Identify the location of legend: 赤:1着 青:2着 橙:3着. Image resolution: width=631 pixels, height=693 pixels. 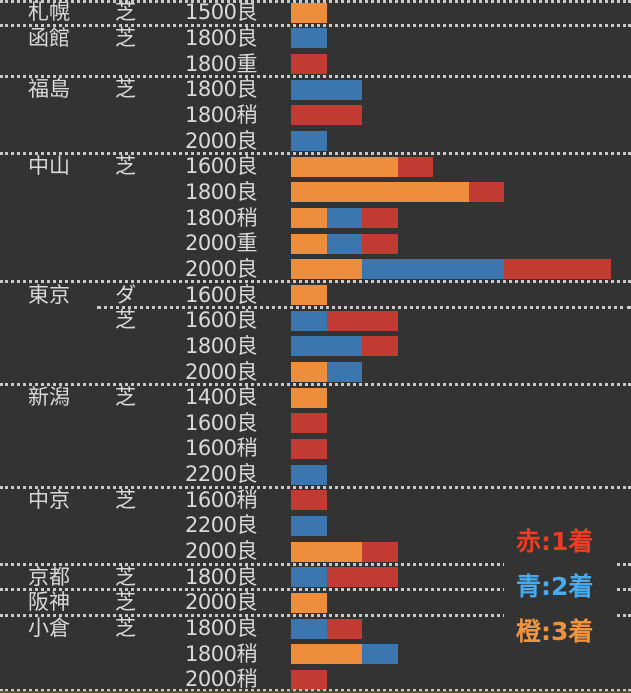
(560, 587).